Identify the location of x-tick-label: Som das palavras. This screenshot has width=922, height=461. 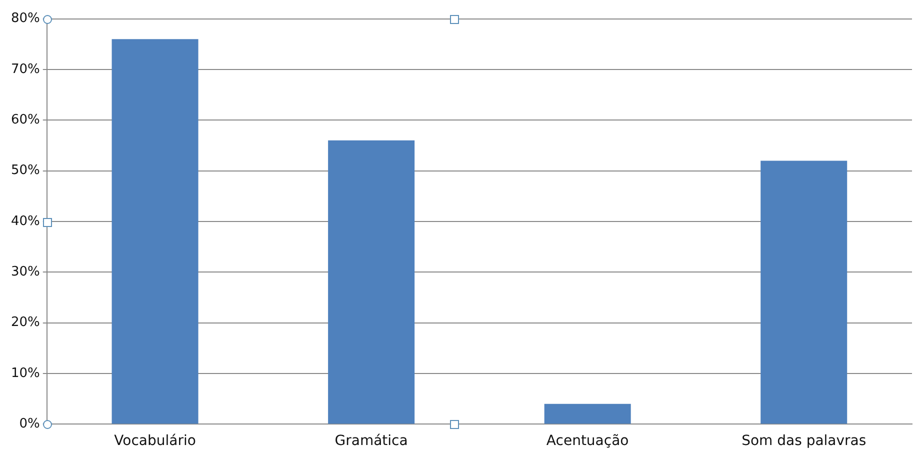
(804, 441).